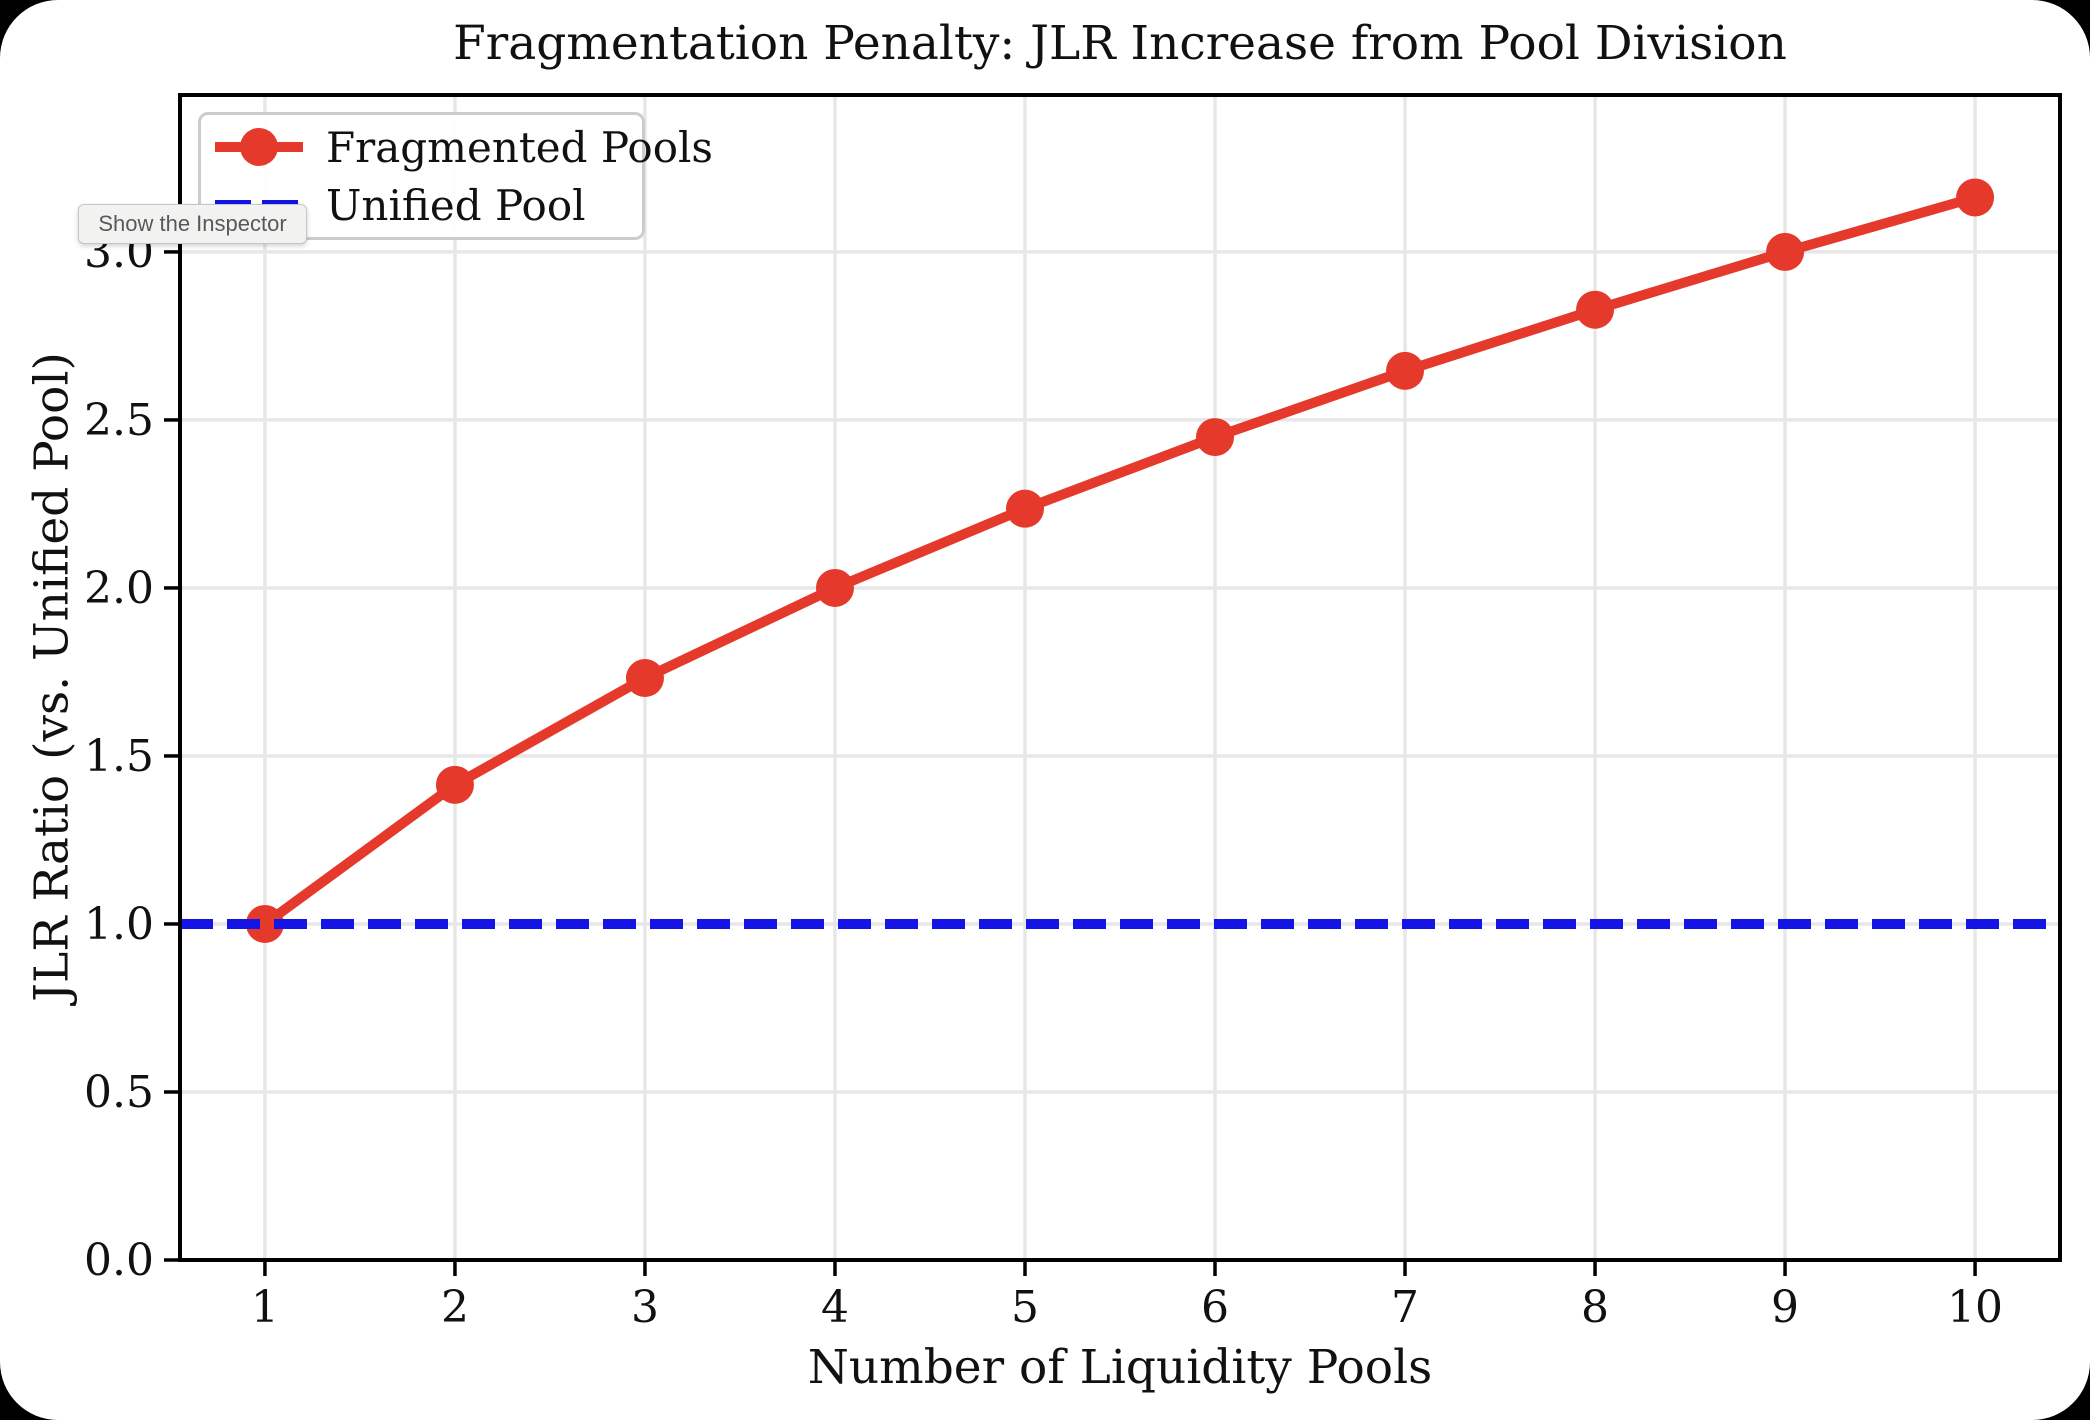  I want to click on y-tick-label: 2.0, so click(119, 588).